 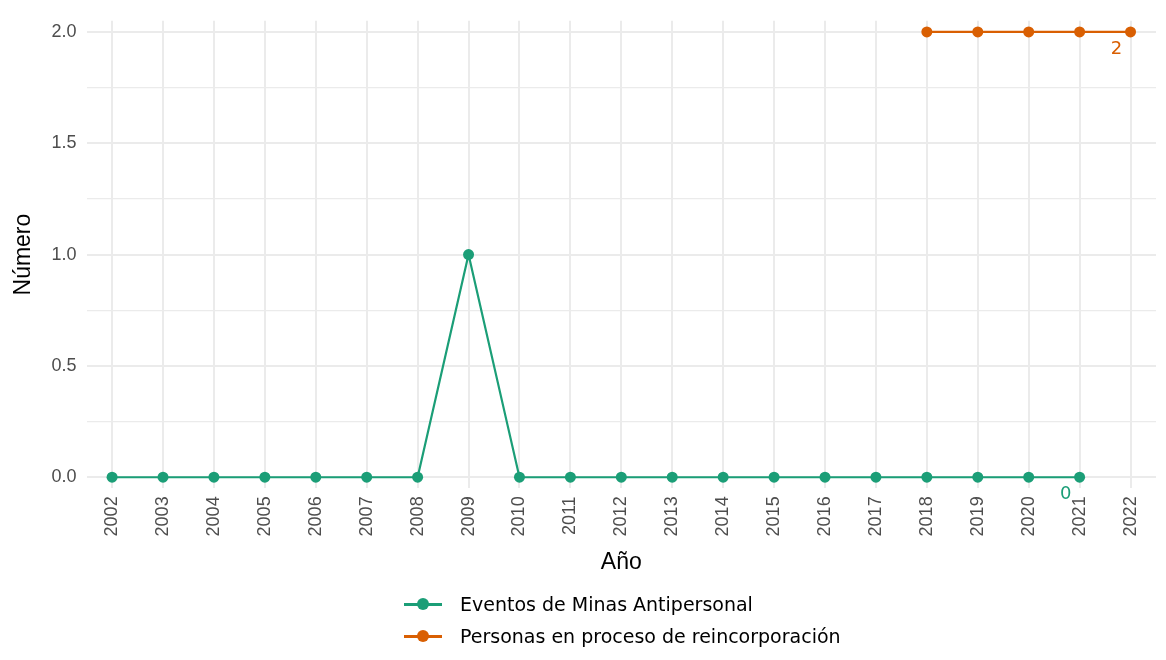 What do you see at coordinates (22, 254) in the screenshot?
I see `y-axis-title: Número` at bounding box center [22, 254].